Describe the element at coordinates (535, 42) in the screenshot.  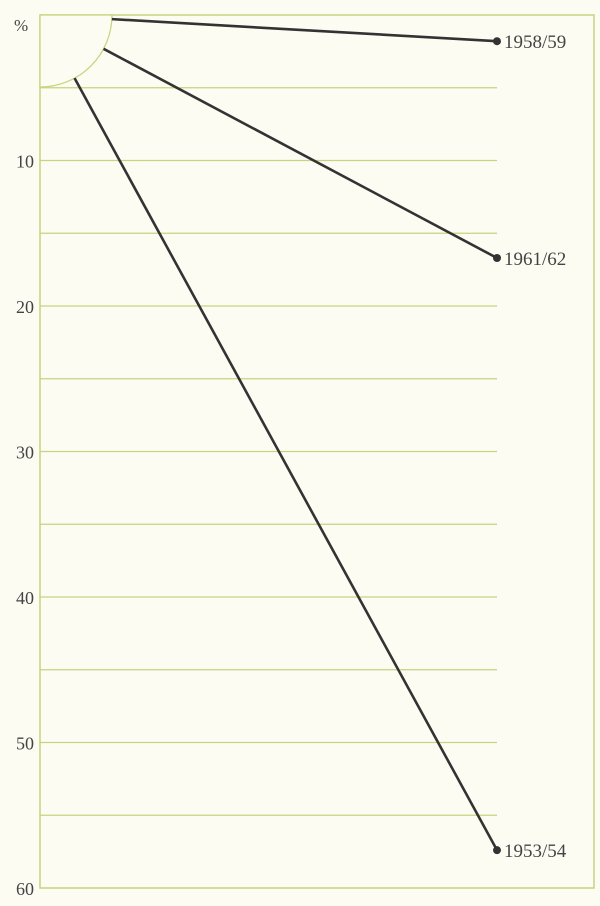
I see `series-label: 1958/59` at that location.